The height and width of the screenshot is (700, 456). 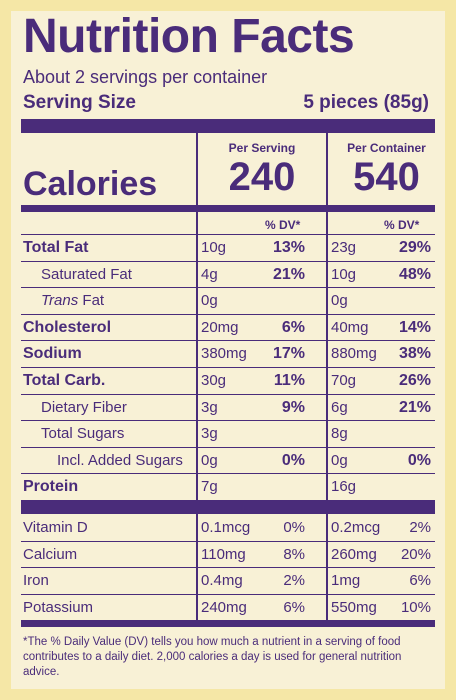 What do you see at coordinates (120, 460) in the screenshot?
I see `nutrient-name: Incl. Added Sugars` at bounding box center [120, 460].